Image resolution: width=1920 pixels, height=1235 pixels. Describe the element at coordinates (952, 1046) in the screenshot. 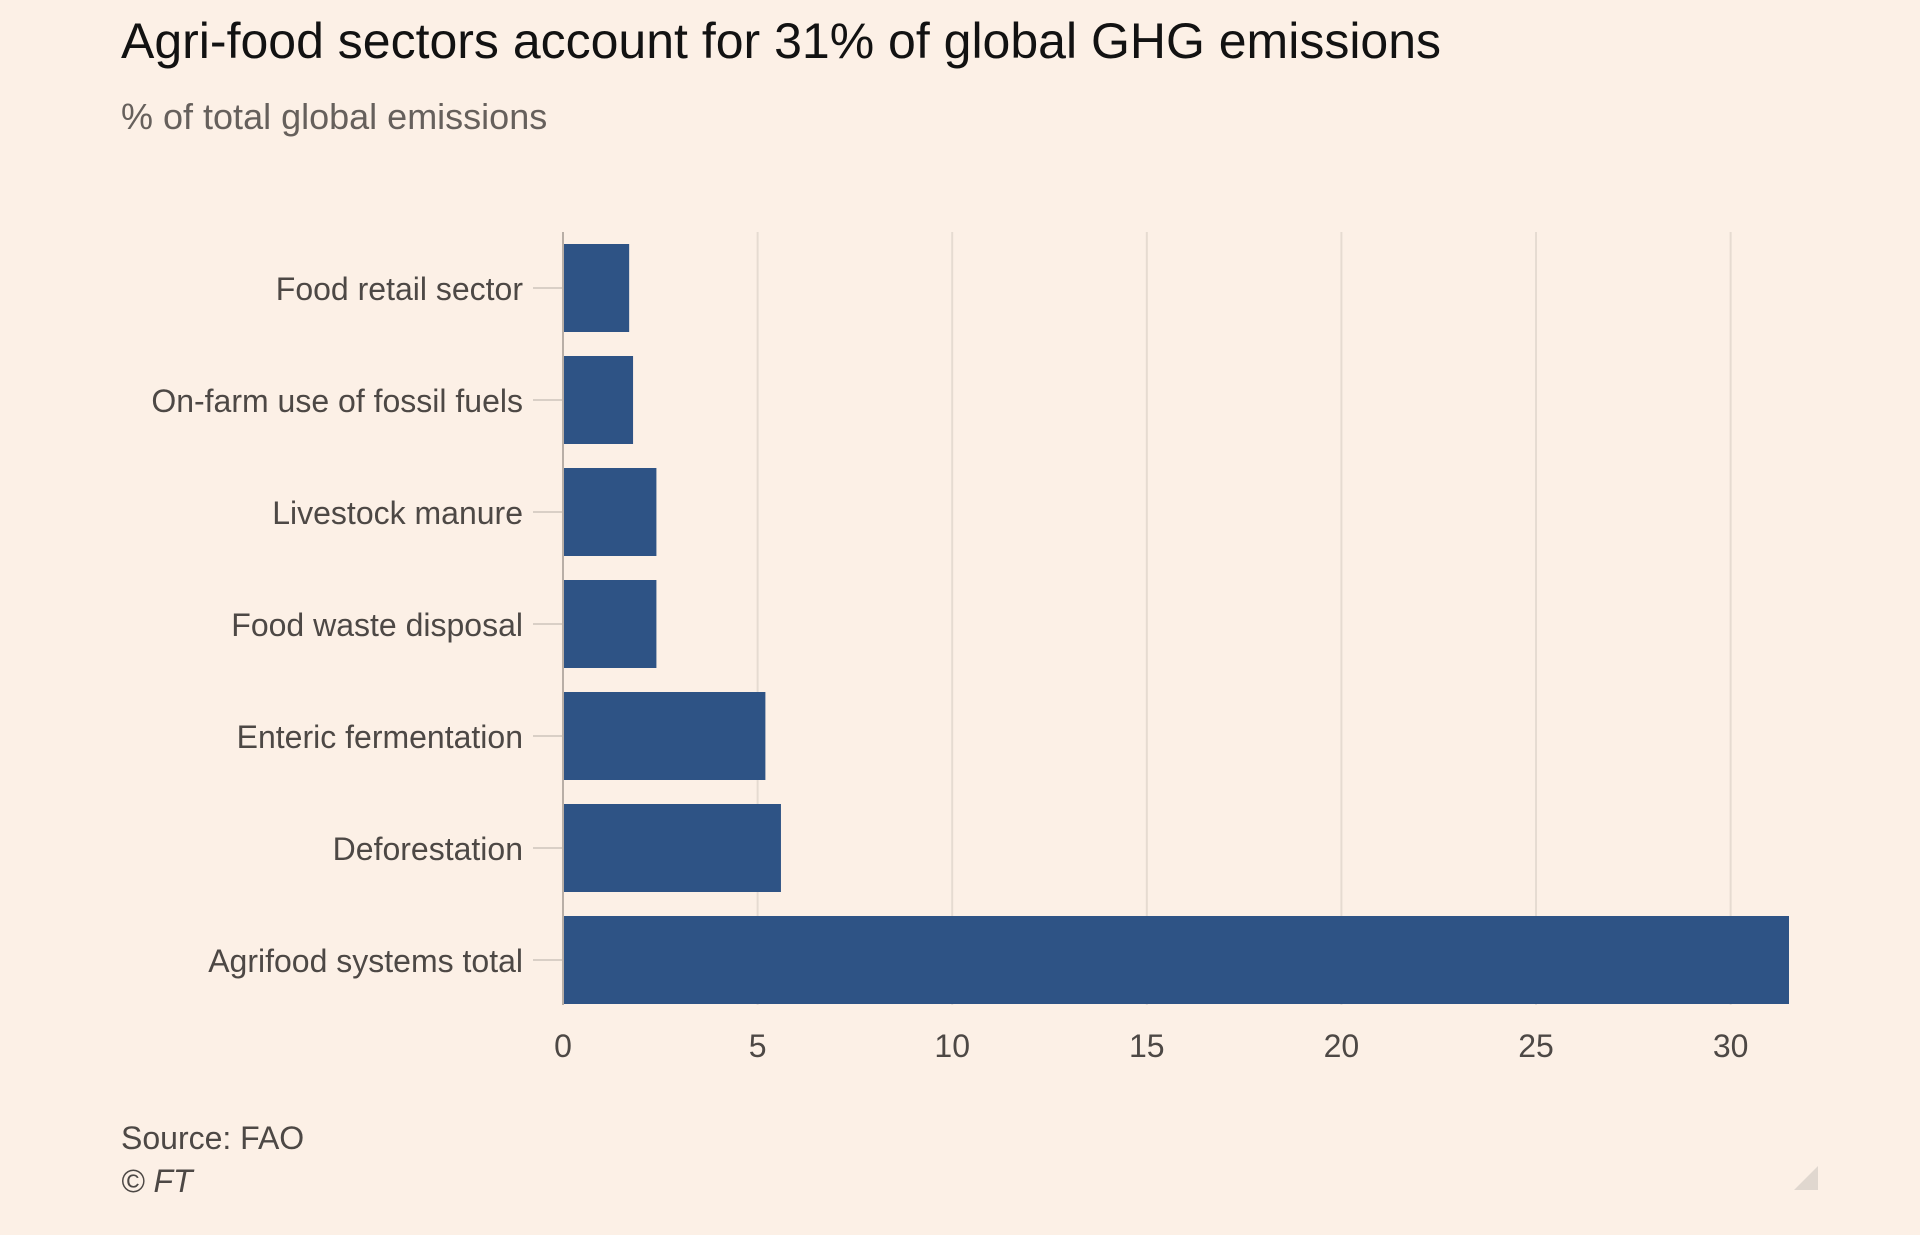

I see `x-tick-label: 10` at that location.